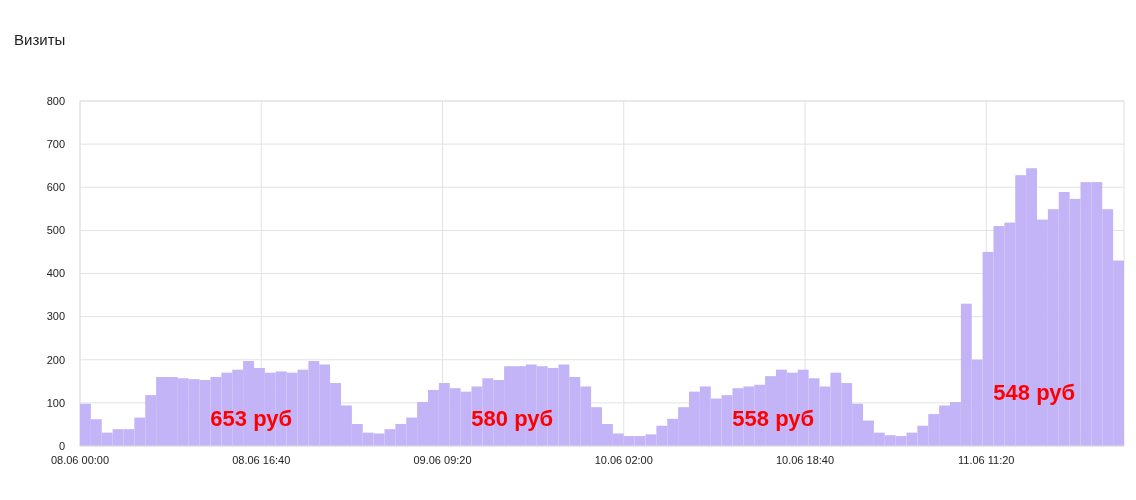  I want to click on y-tick-label: 100, so click(55, 402).